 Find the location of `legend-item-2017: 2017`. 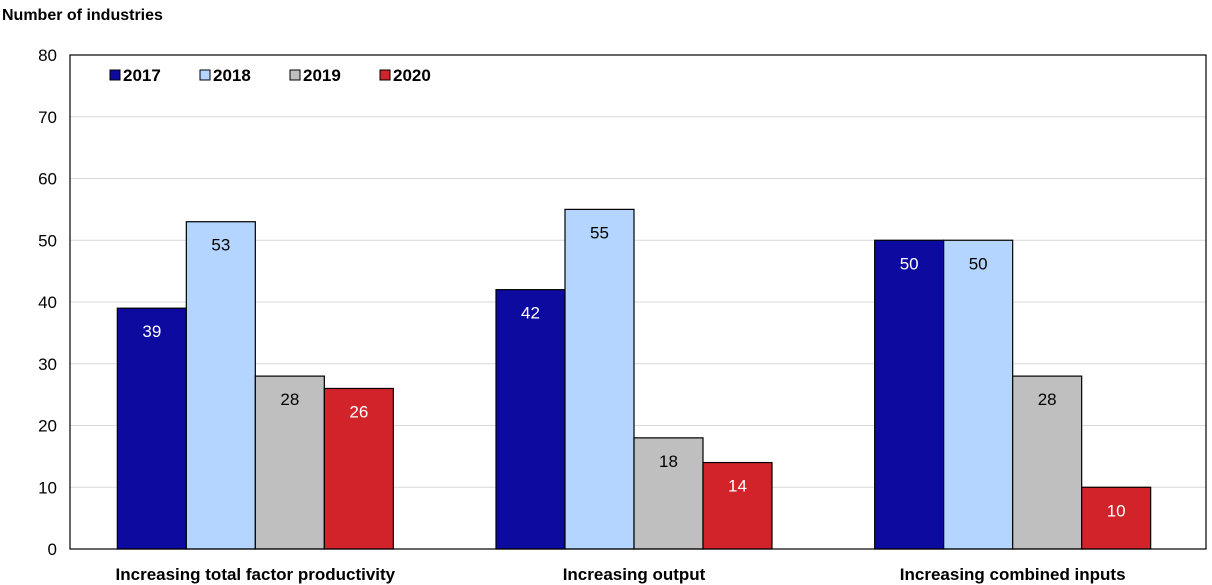

legend-item-2017: 2017 is located at coordinates (135, 75).